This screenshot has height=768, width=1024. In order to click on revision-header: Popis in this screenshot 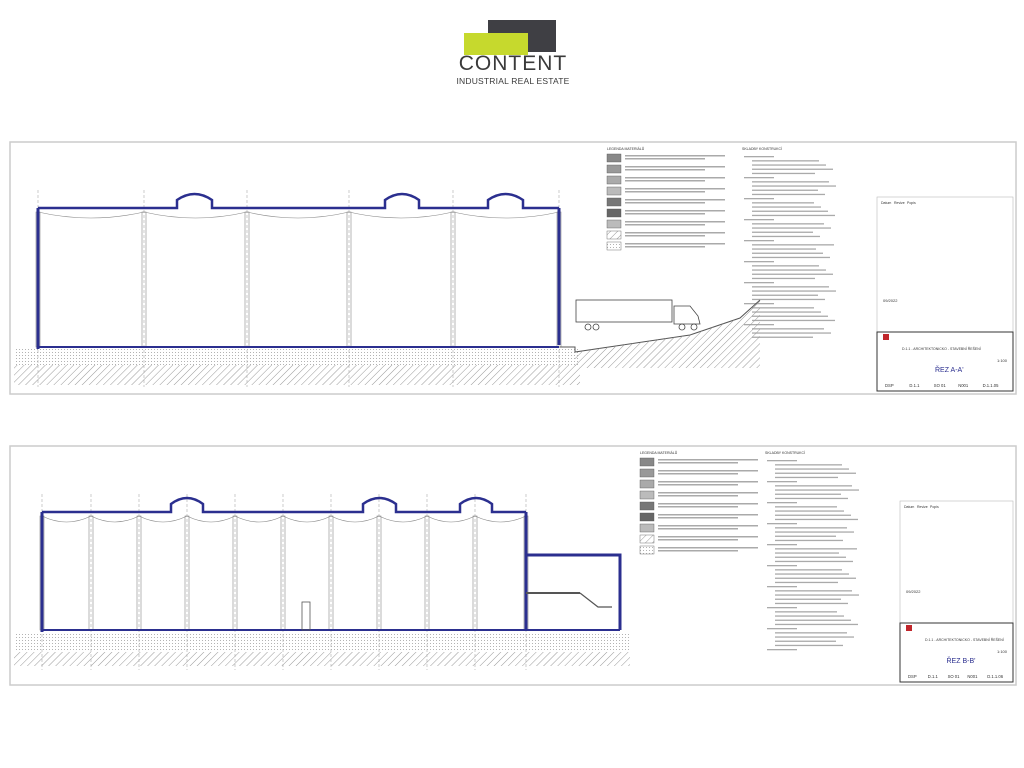, I will do `click(911, 203)`.